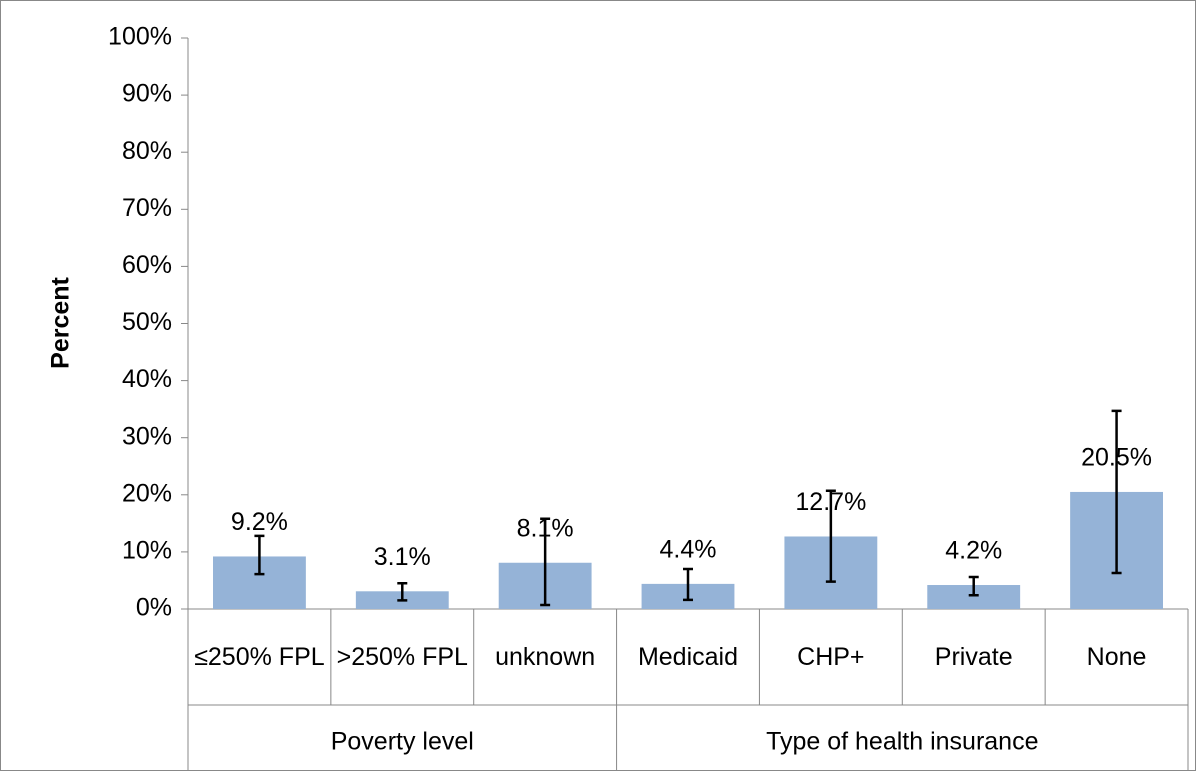 This screenshot has height=771, width=1196. I want to click on x-tick-label: >250% FPL, so click(402, 657).